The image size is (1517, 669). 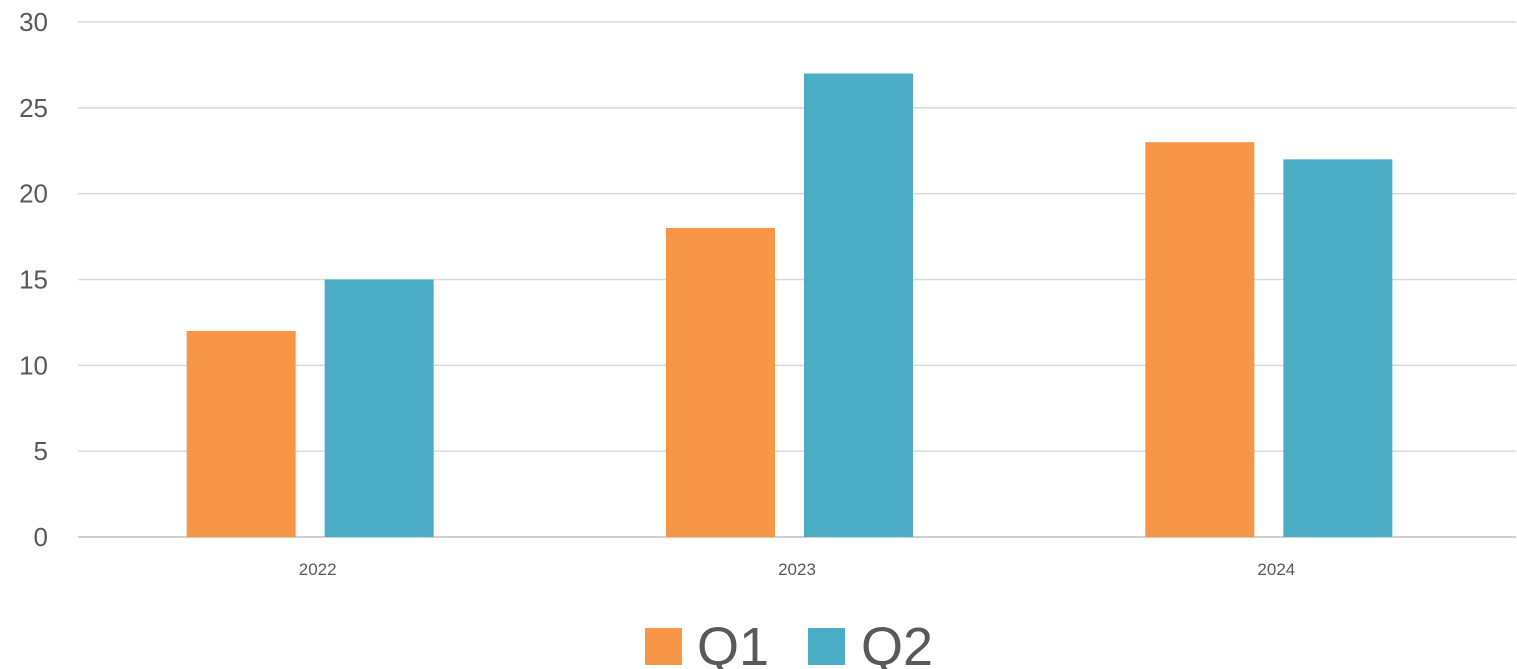 I want to click on y-tick-label: 30, so click(x=33, y=22).